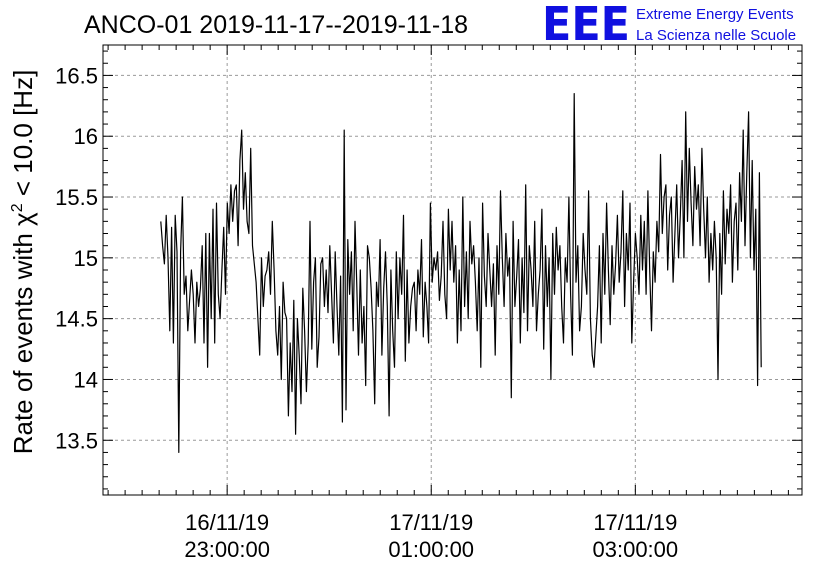 The height and width of the screenshot is (572, 836). I want to click on chi-symbol: χ, so click(23, 219).